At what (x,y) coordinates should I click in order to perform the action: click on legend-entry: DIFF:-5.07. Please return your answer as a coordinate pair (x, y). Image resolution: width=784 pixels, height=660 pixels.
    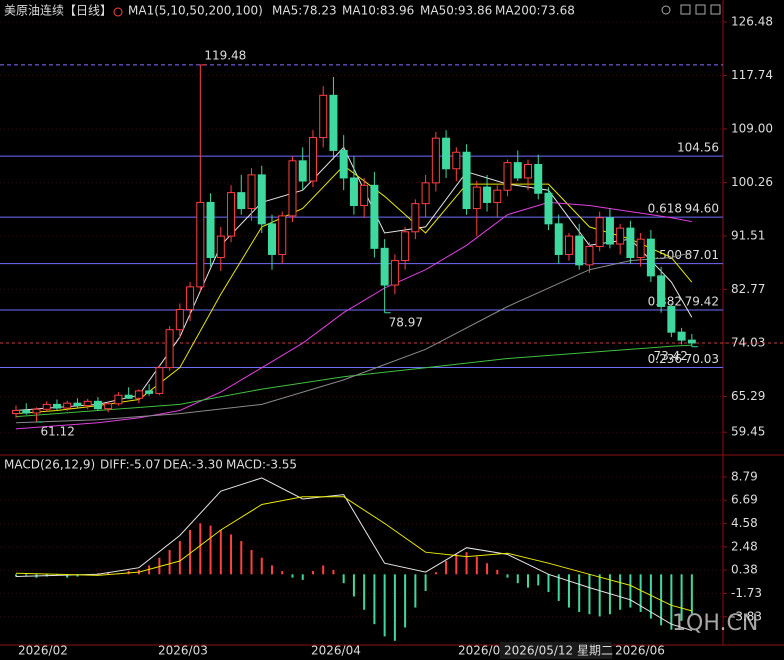
    Looking at the image, I should click on (130, 465).